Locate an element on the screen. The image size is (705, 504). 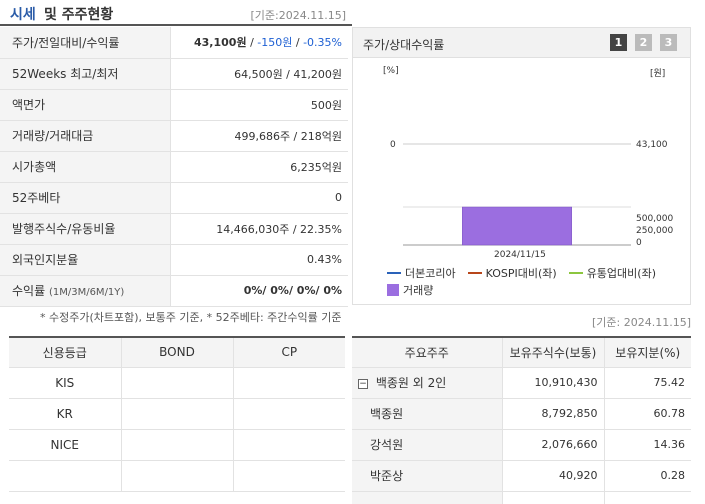
right-axis-unit: [원] is located at coordinates (658, 74).